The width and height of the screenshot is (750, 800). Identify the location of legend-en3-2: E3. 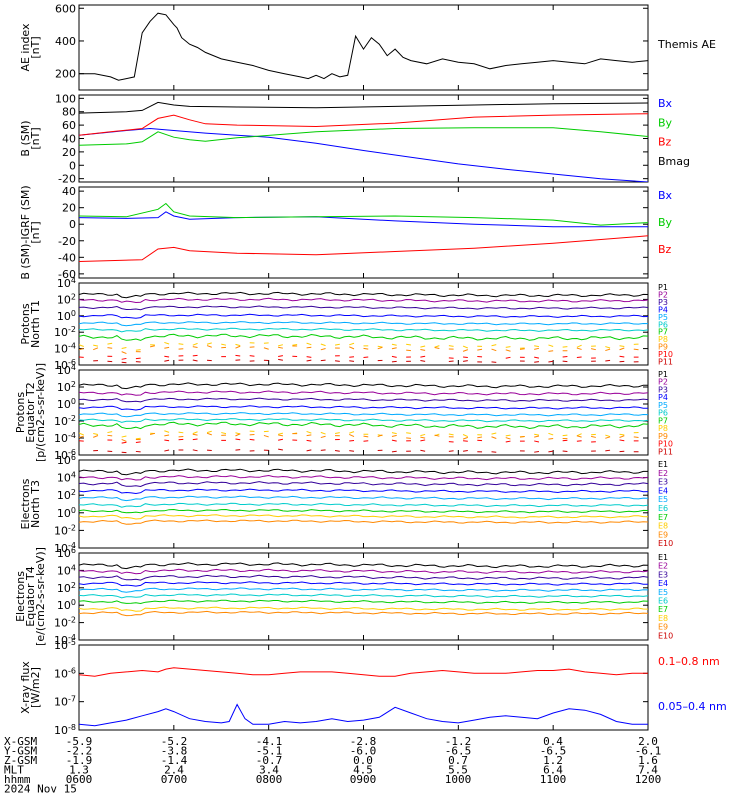
(663, 482).